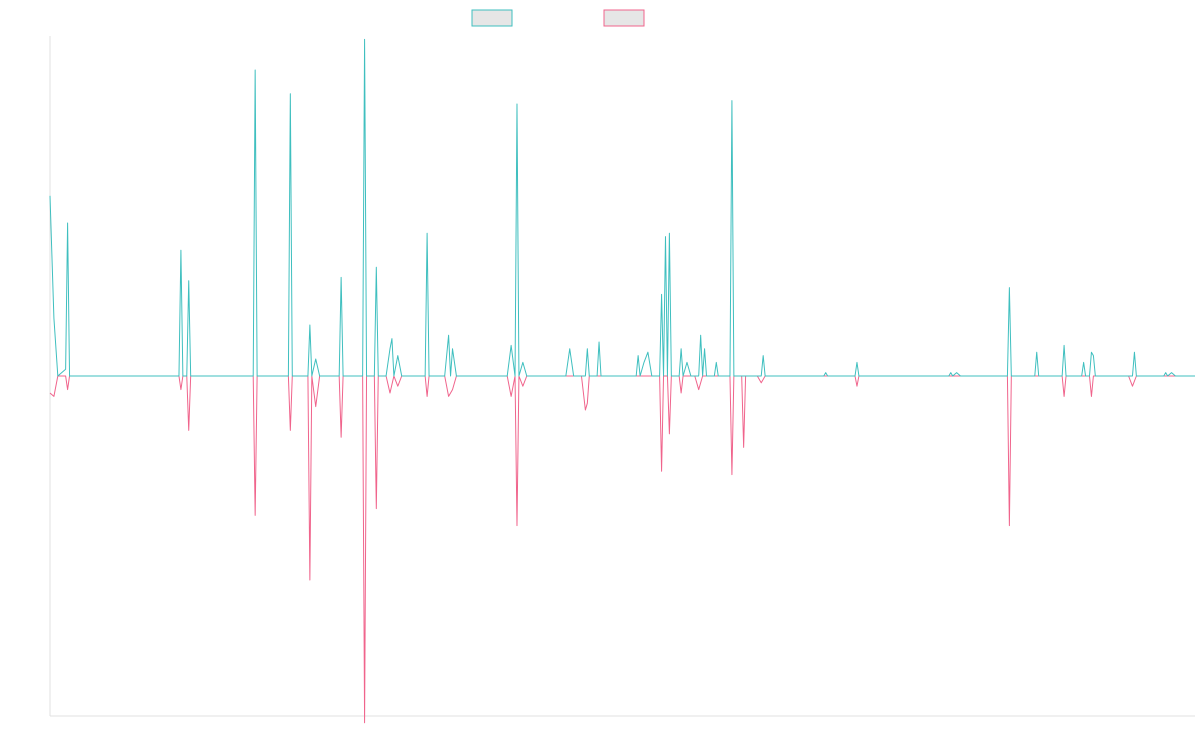  What do you see at coordinates (558, 18) in the screenshot?
I see `legend` at bounding box center [558, 18].